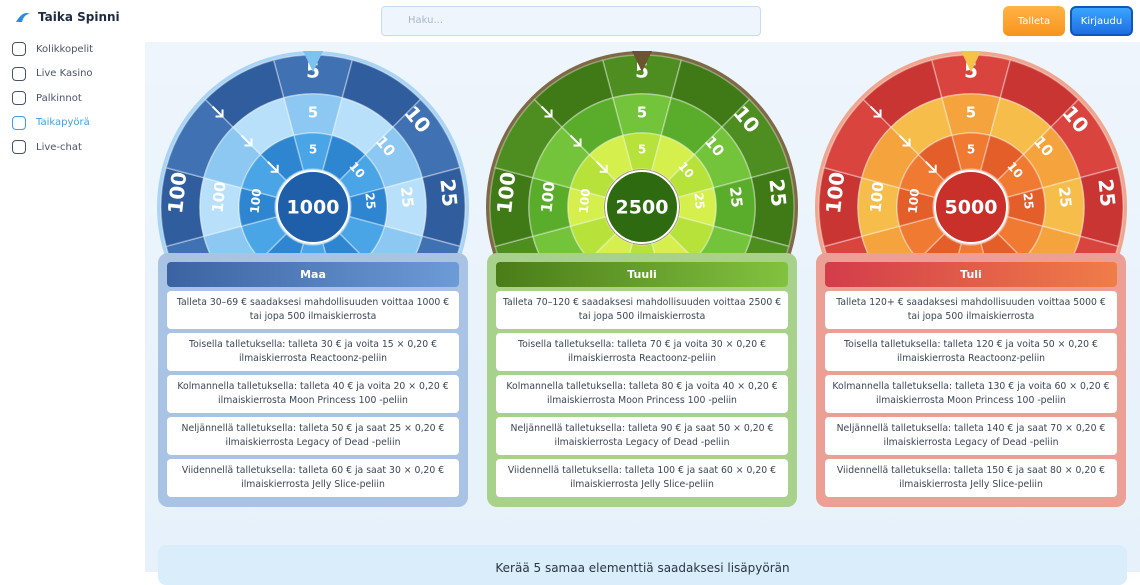 The image size is (1140, 585). I want to click on logo, so click(23, 17).